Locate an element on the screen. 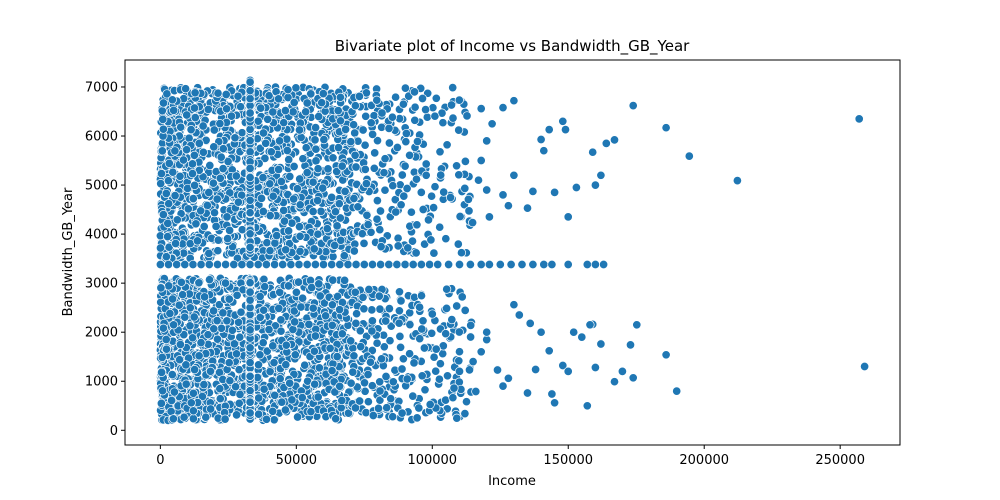 The height and width of the screenshot is (500, 1000). y-tick-label: 2000 is located at coordinates (101, 333).